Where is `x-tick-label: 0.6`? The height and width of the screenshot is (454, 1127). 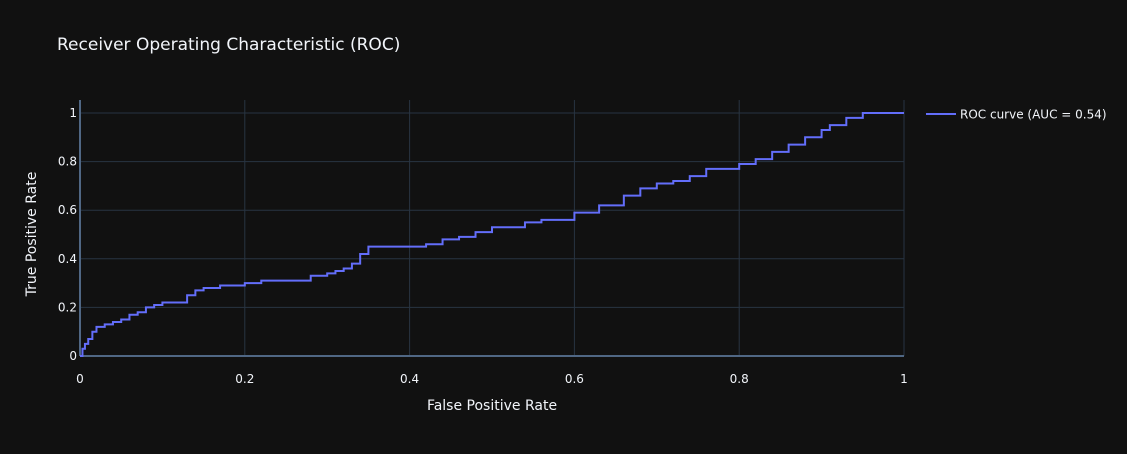 x-tick-label: 0.6 is located at coordinates (574, 379).